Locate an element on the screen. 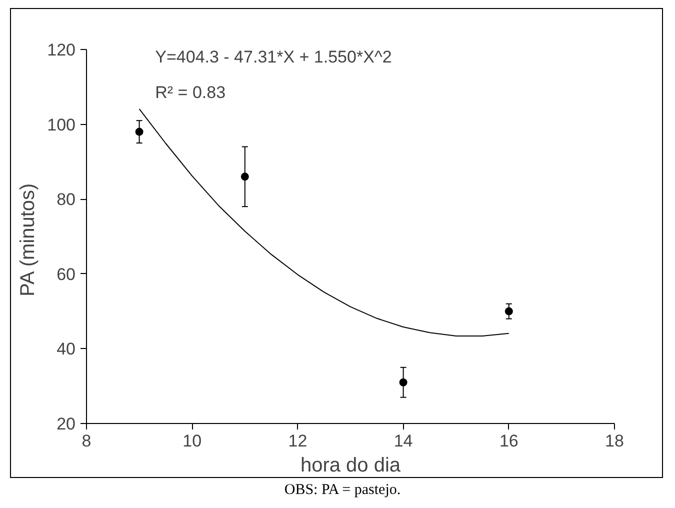 This screenshot has width=675, height=508. x-axis-title: hora do dia is located at coordinates (351, 465).